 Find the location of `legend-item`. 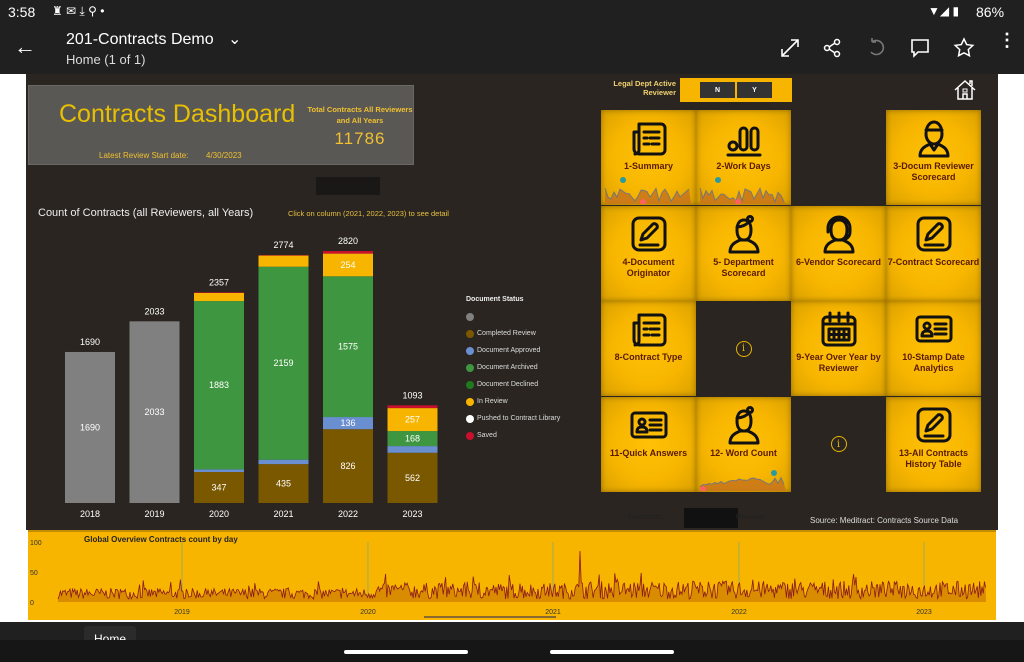

legend-item is located at coordinates (531, 316).